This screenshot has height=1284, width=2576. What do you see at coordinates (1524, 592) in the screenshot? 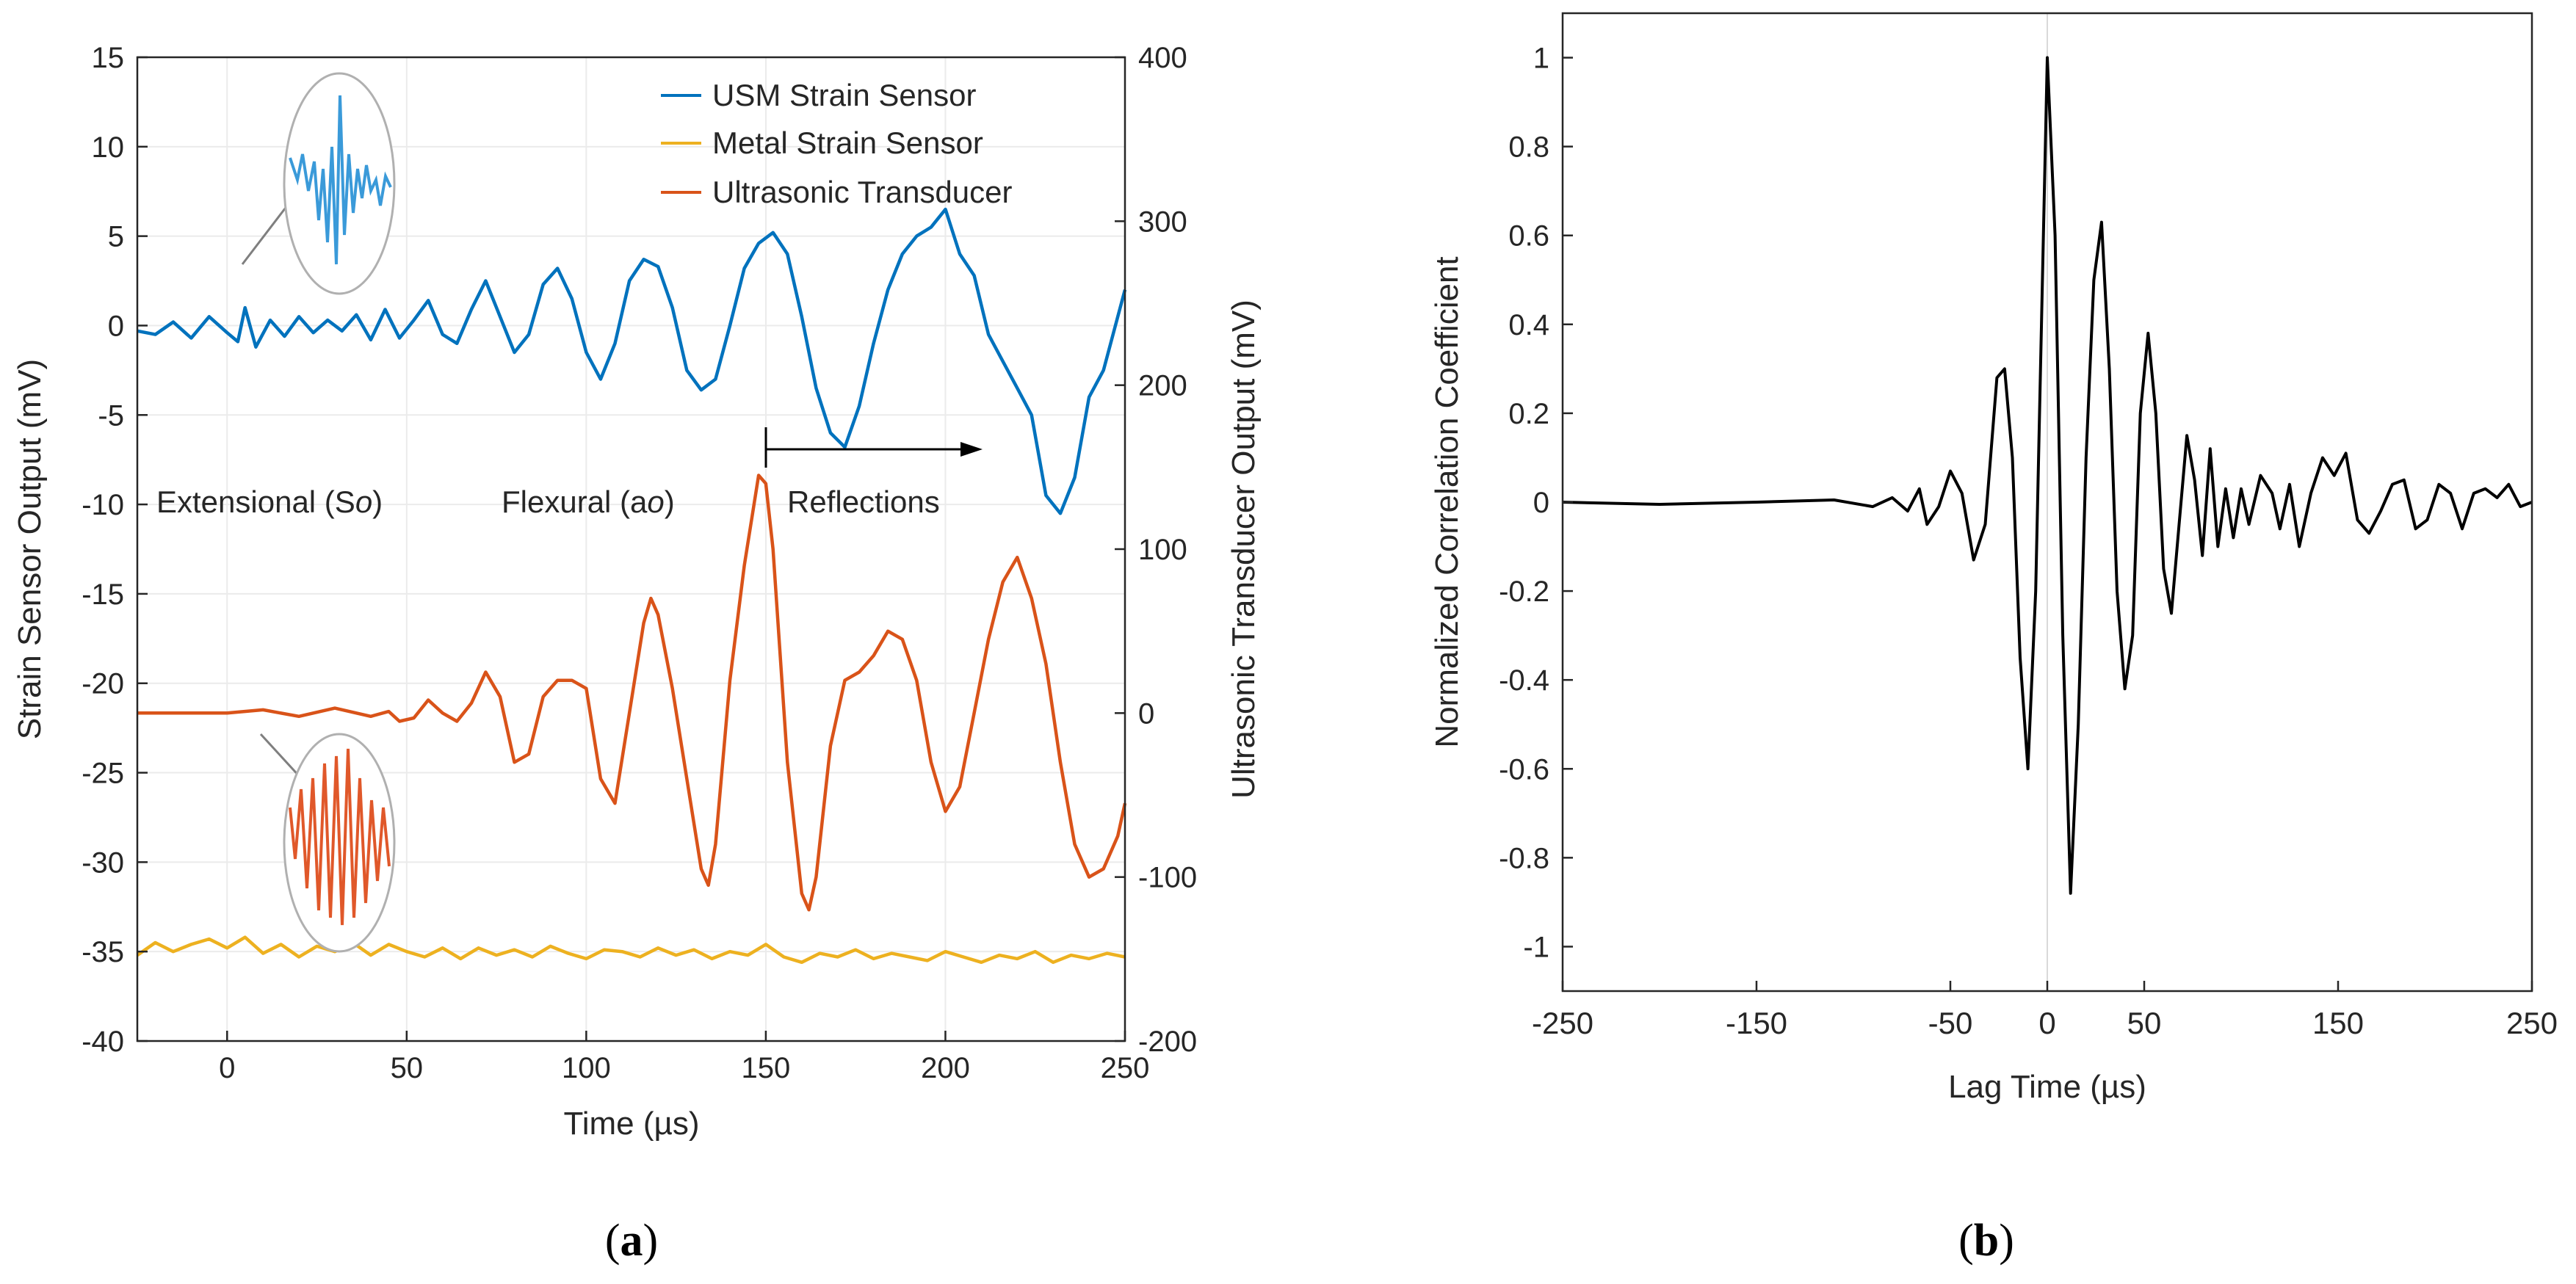
I see `y-tick-label: -0.2` at bounding box center [1524, 592].